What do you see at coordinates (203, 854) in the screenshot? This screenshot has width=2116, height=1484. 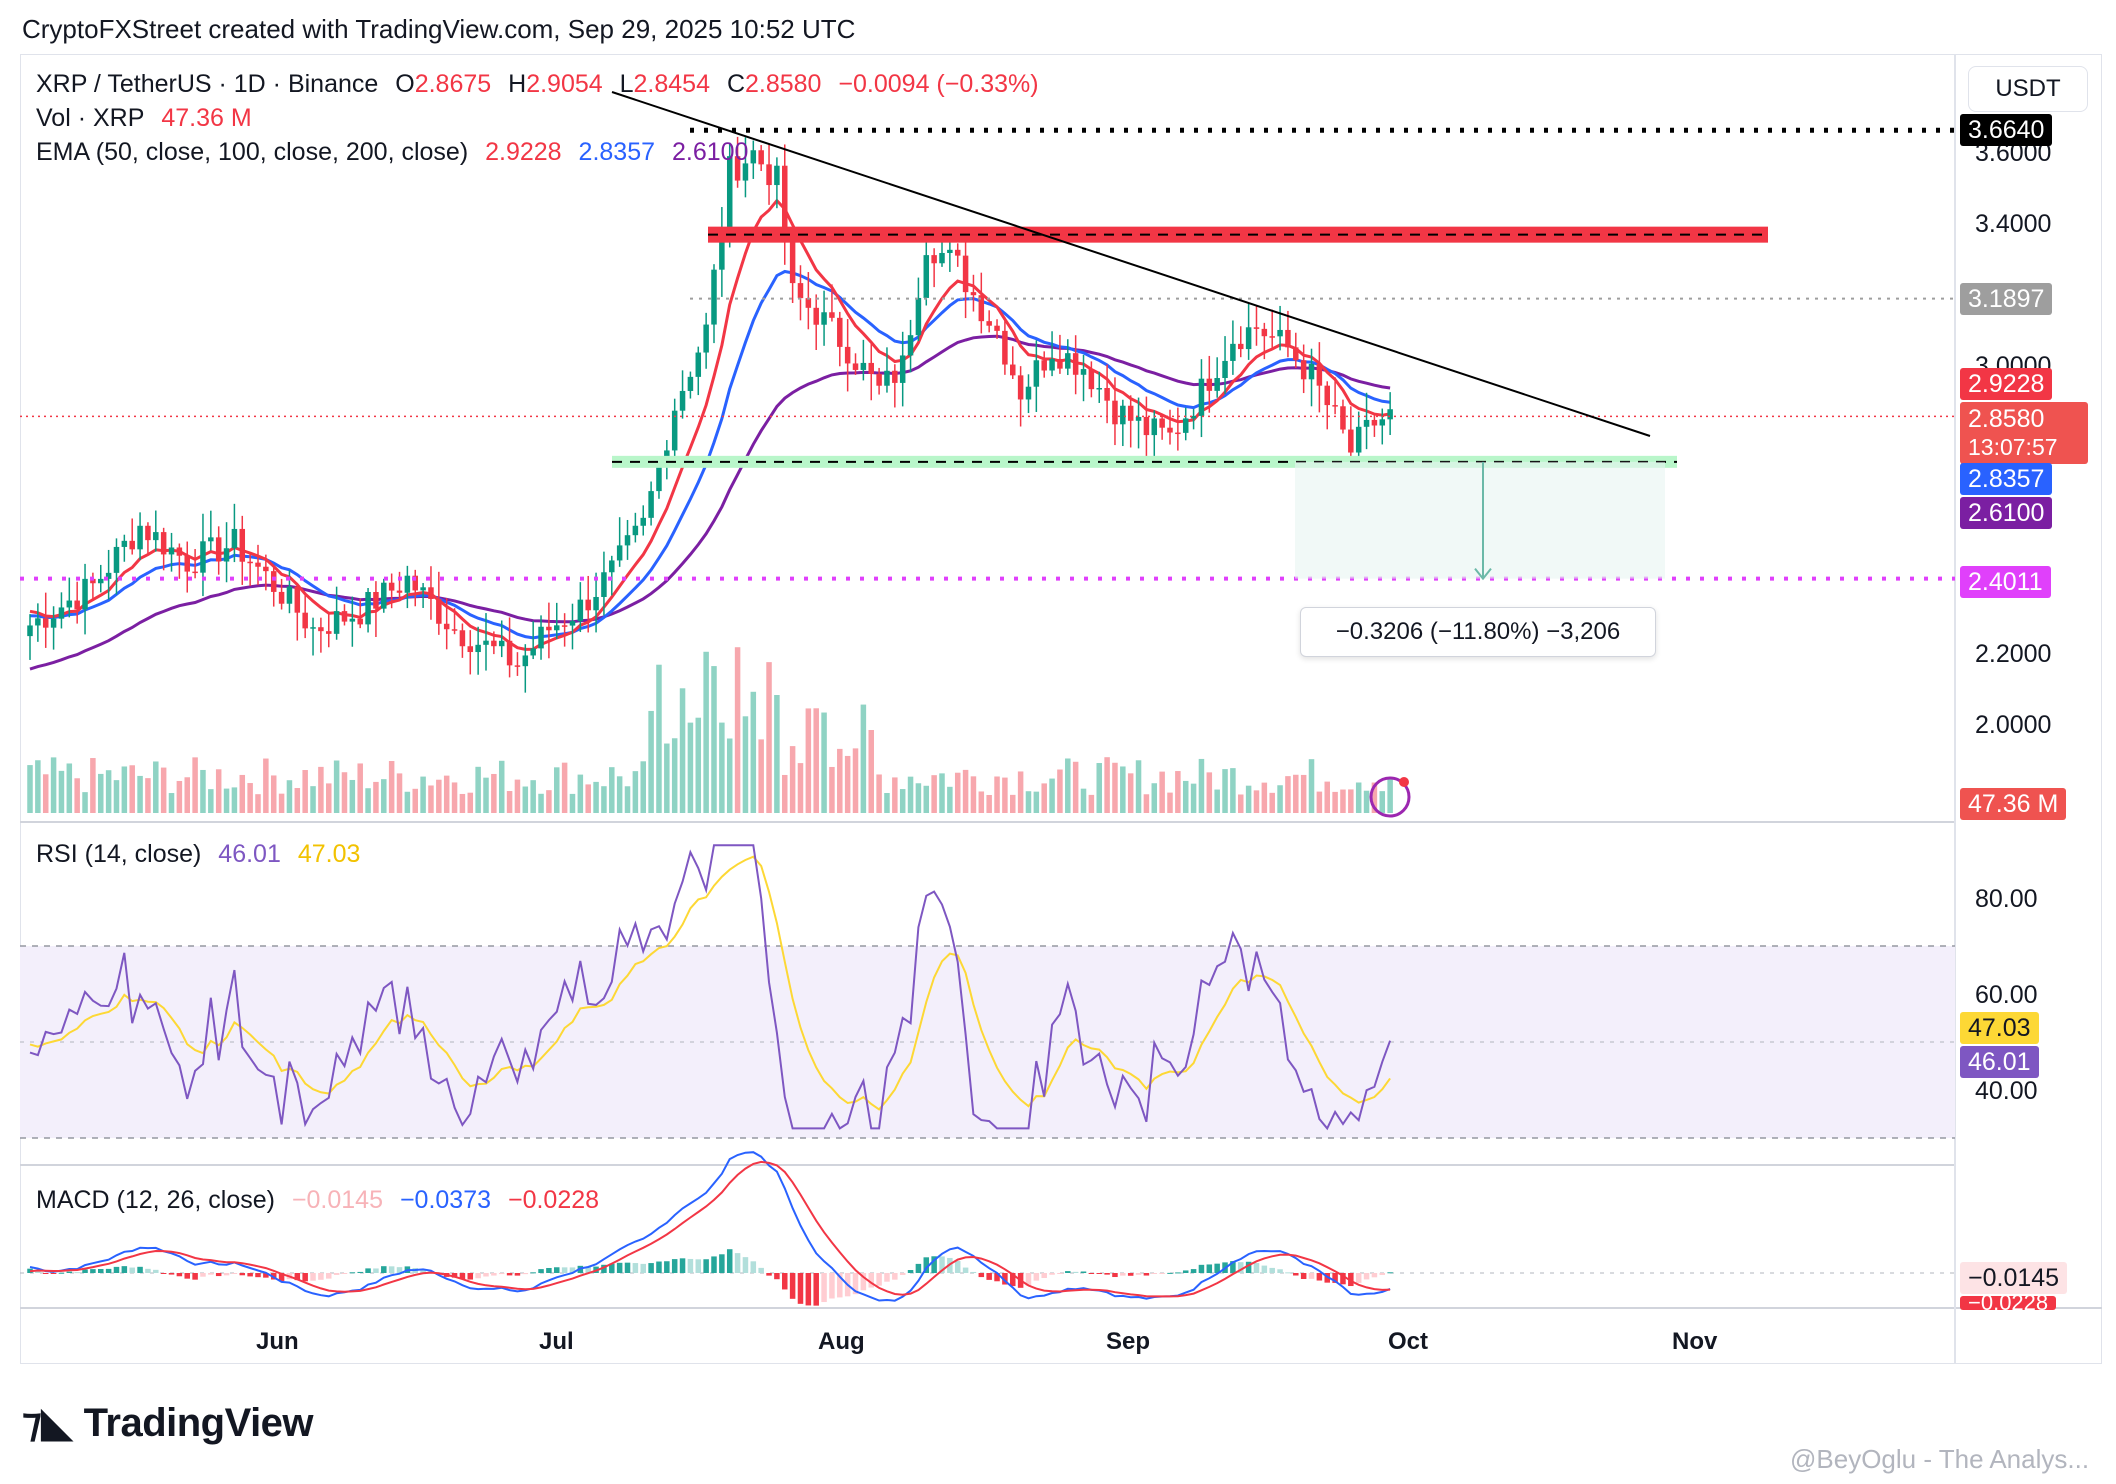 I see `rsi-legend: RSI (14, close) 46.01 47.03` at bounding box center [203, 854].